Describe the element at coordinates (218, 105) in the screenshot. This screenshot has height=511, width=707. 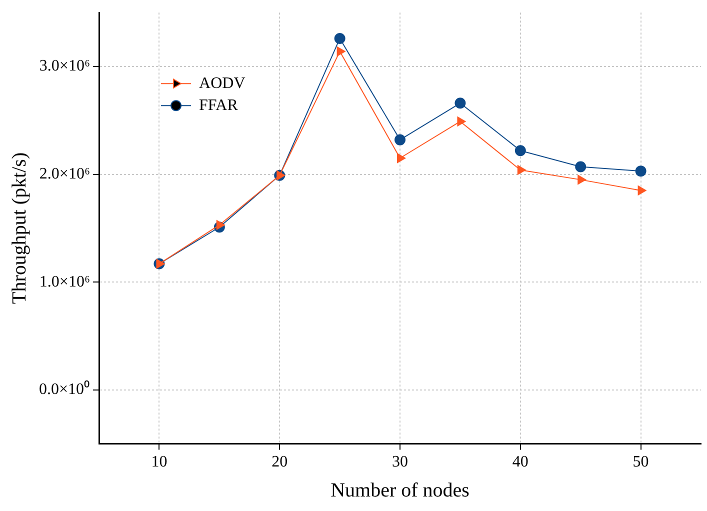
I see `legend-label: FFAR` at that location.